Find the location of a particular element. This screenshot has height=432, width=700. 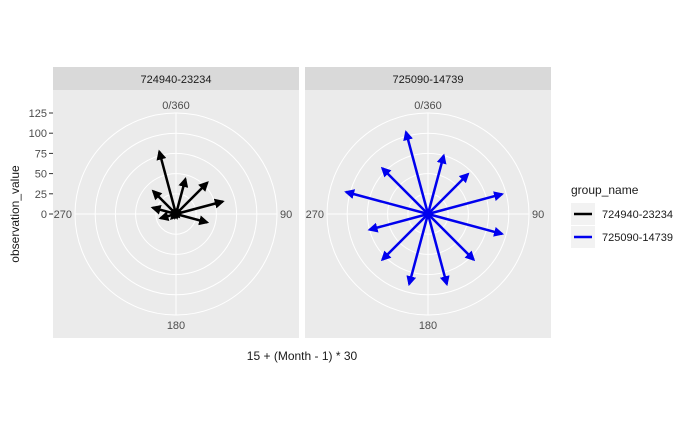

legend-entry-2: 725090-14739 is located at coordinates (622, 237).